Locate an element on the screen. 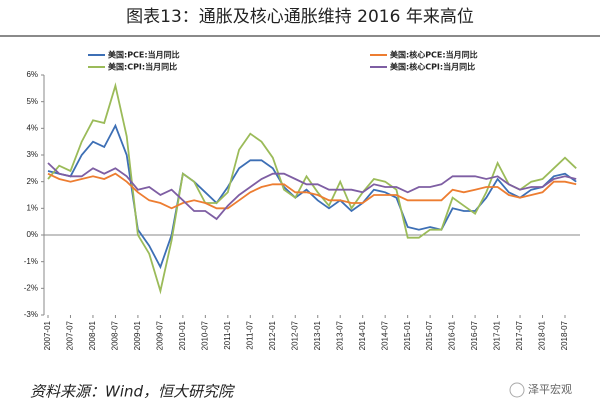 The image size is (600, 413). source: 资料来源：Wind，恒大研究院 is located at coordinates (132, 392).